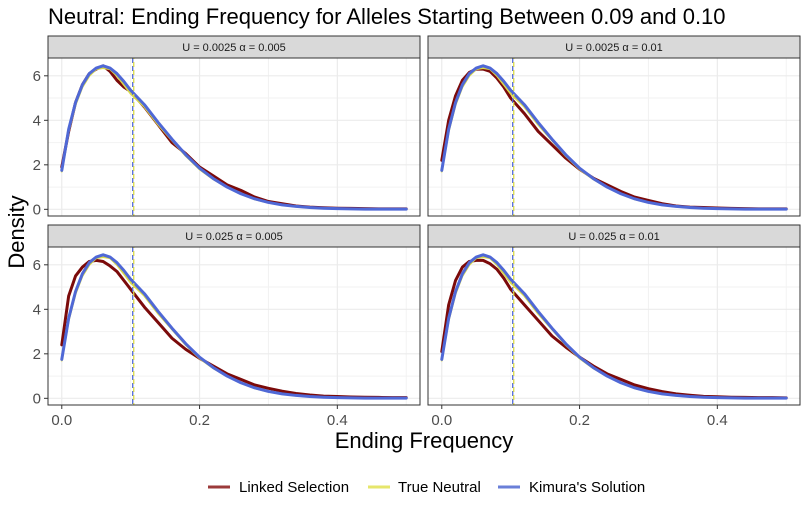 This screenshot has width=808, height=512. I want to click on facet-strip-label: U = 0.025 α = 0.005, so click(234, 237).